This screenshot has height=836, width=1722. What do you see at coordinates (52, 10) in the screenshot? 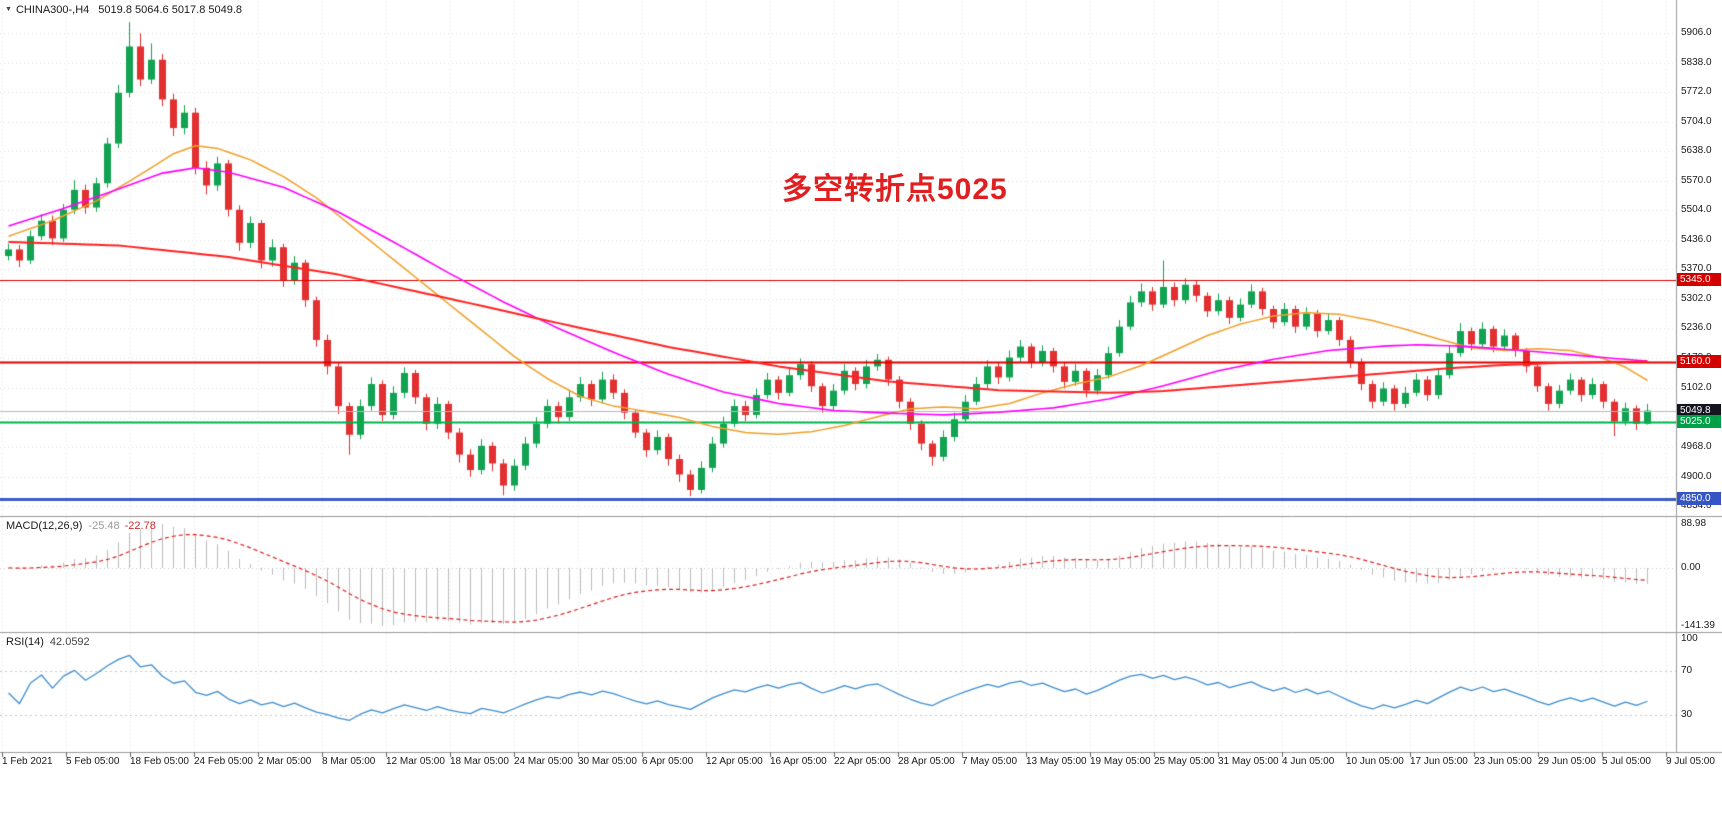
I see `symbol-period-label: CHINA300-,H4` at bounding box center [52, 10].